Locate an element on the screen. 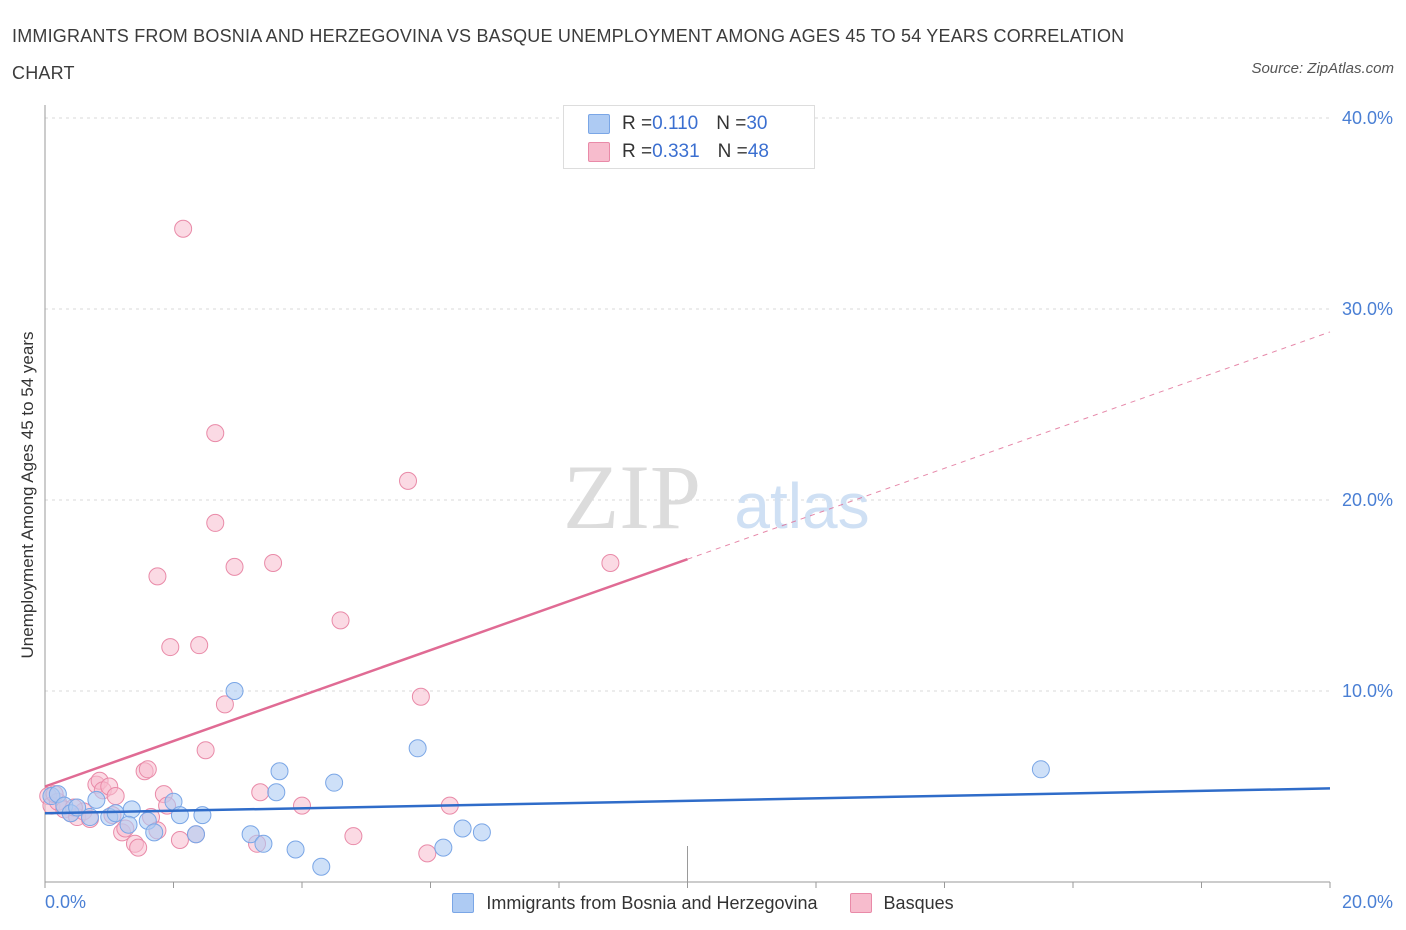 The image size is (1406, 930). legend-label-bosnia: Immigrants from Bosnia and Herzegovina is located at coordinates (652, 902).